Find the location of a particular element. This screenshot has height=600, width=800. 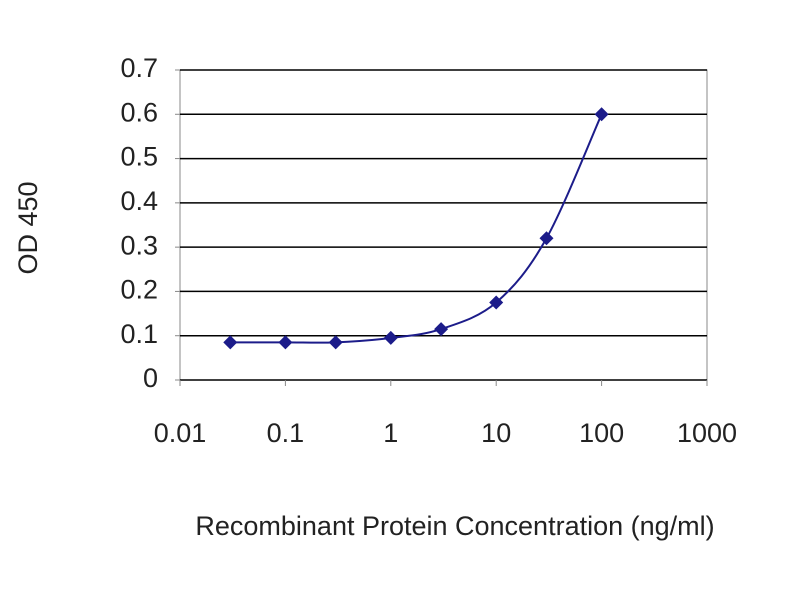

y-tick-label: 0.4 is located at coordinates (139, 201).